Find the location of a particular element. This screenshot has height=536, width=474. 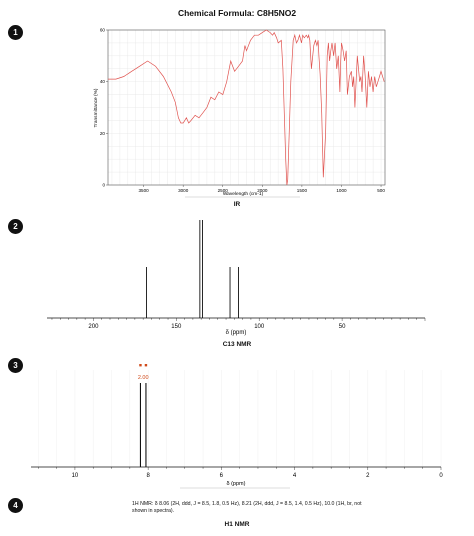

page-title: Chemical Formula: C8H5NO2 is located at coordinates (237, 13).